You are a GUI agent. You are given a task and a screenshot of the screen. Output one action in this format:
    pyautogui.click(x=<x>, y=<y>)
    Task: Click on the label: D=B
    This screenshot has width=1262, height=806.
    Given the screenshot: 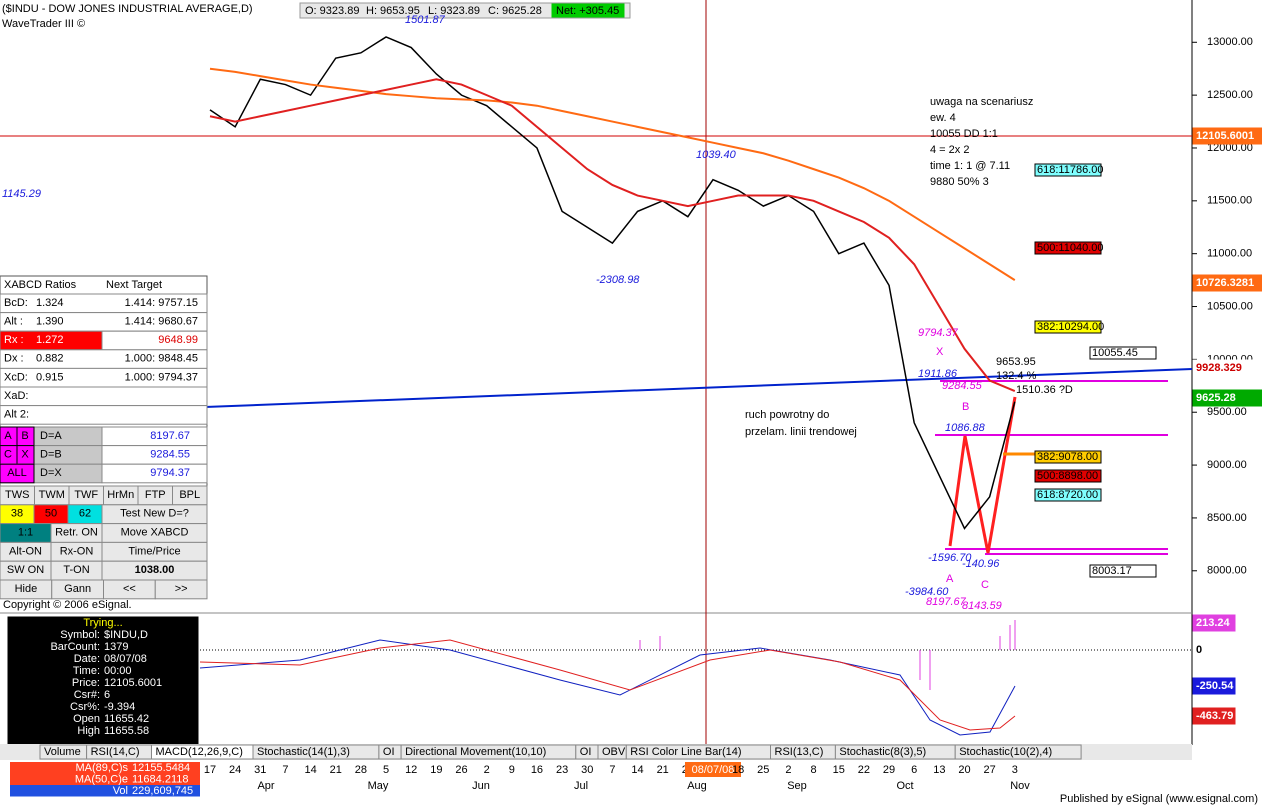 What is the action you would take?
    pyautogui.click(x=51, y=455)
    